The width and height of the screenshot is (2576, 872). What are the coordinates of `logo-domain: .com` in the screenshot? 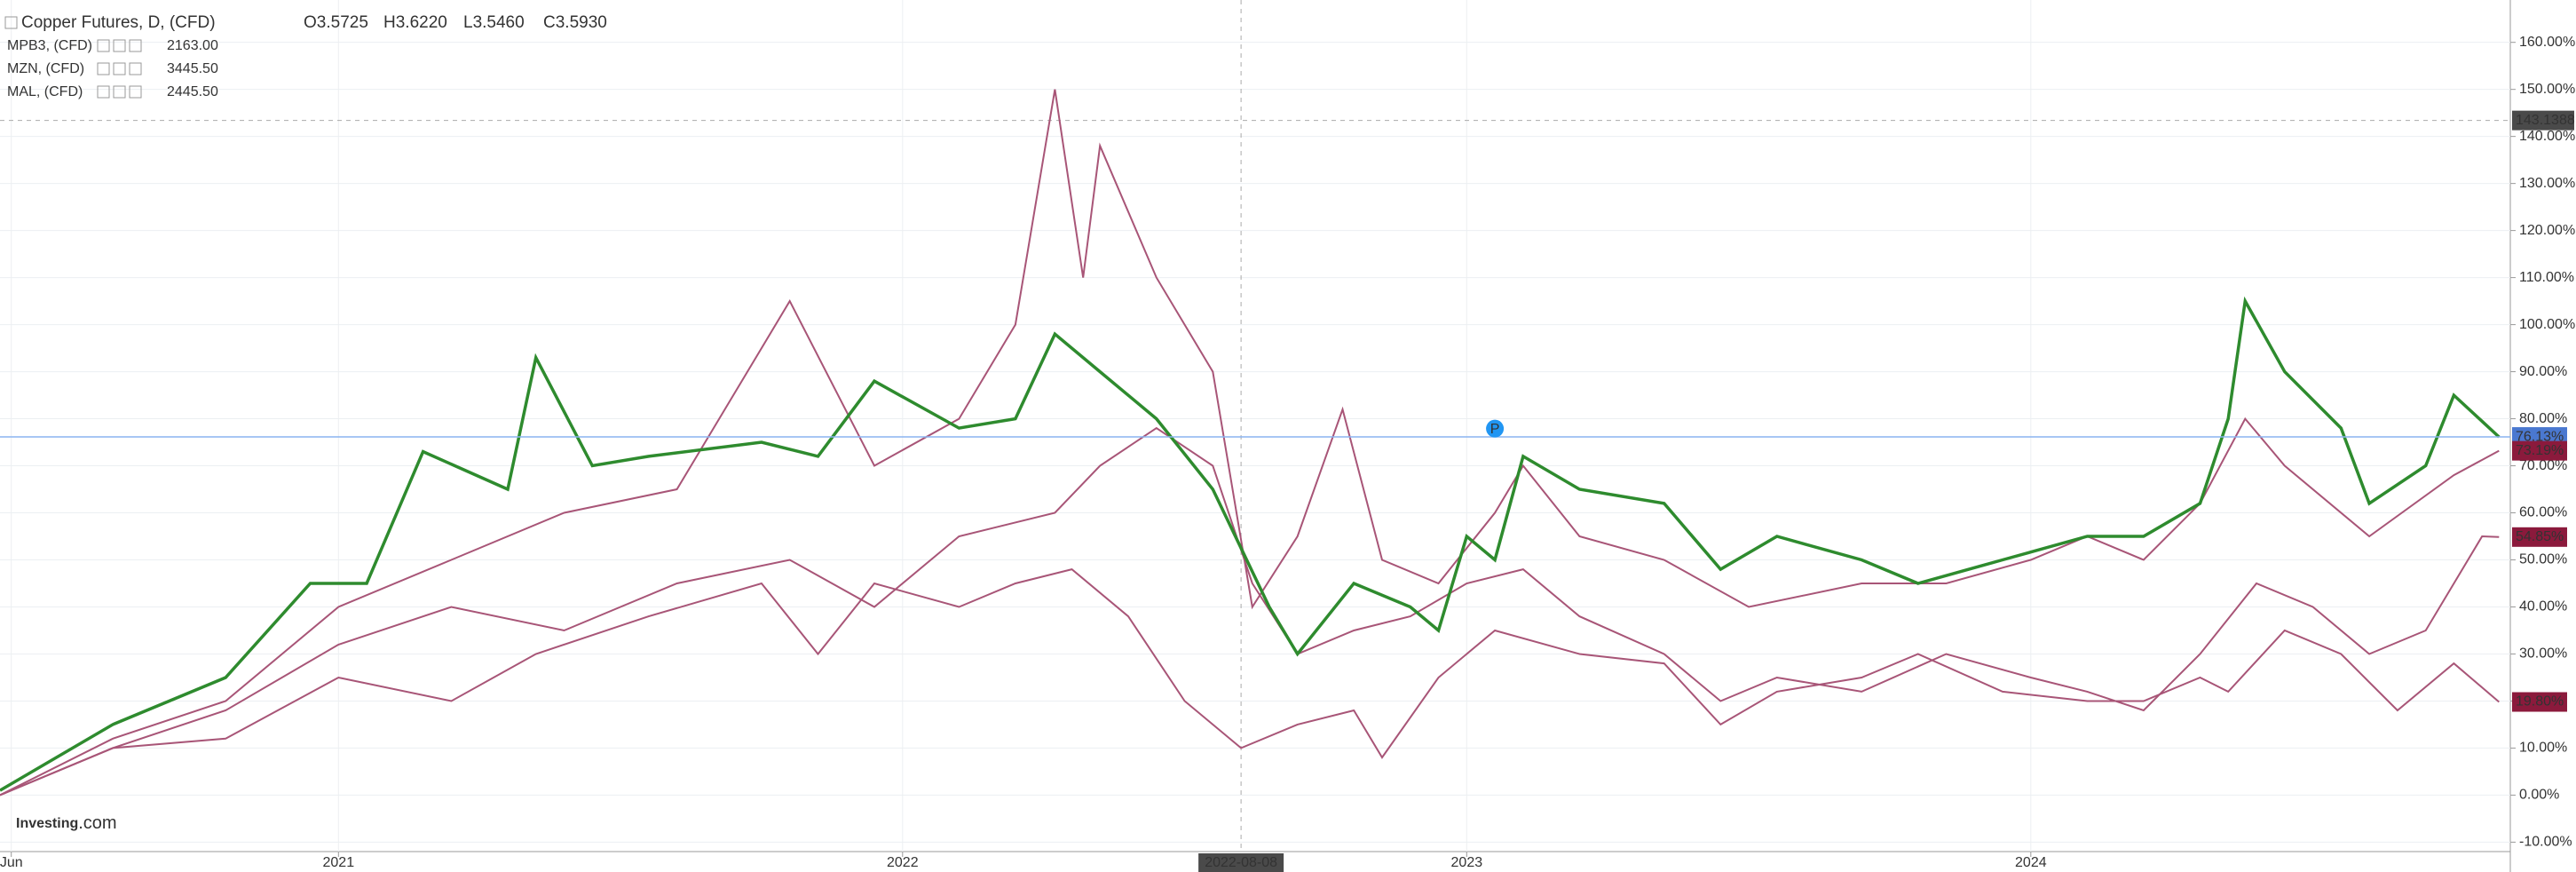 It's located at (97, 823).